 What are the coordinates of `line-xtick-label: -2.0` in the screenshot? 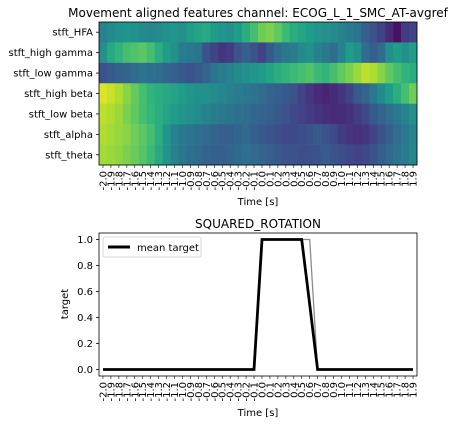 It's located at (103, 392).